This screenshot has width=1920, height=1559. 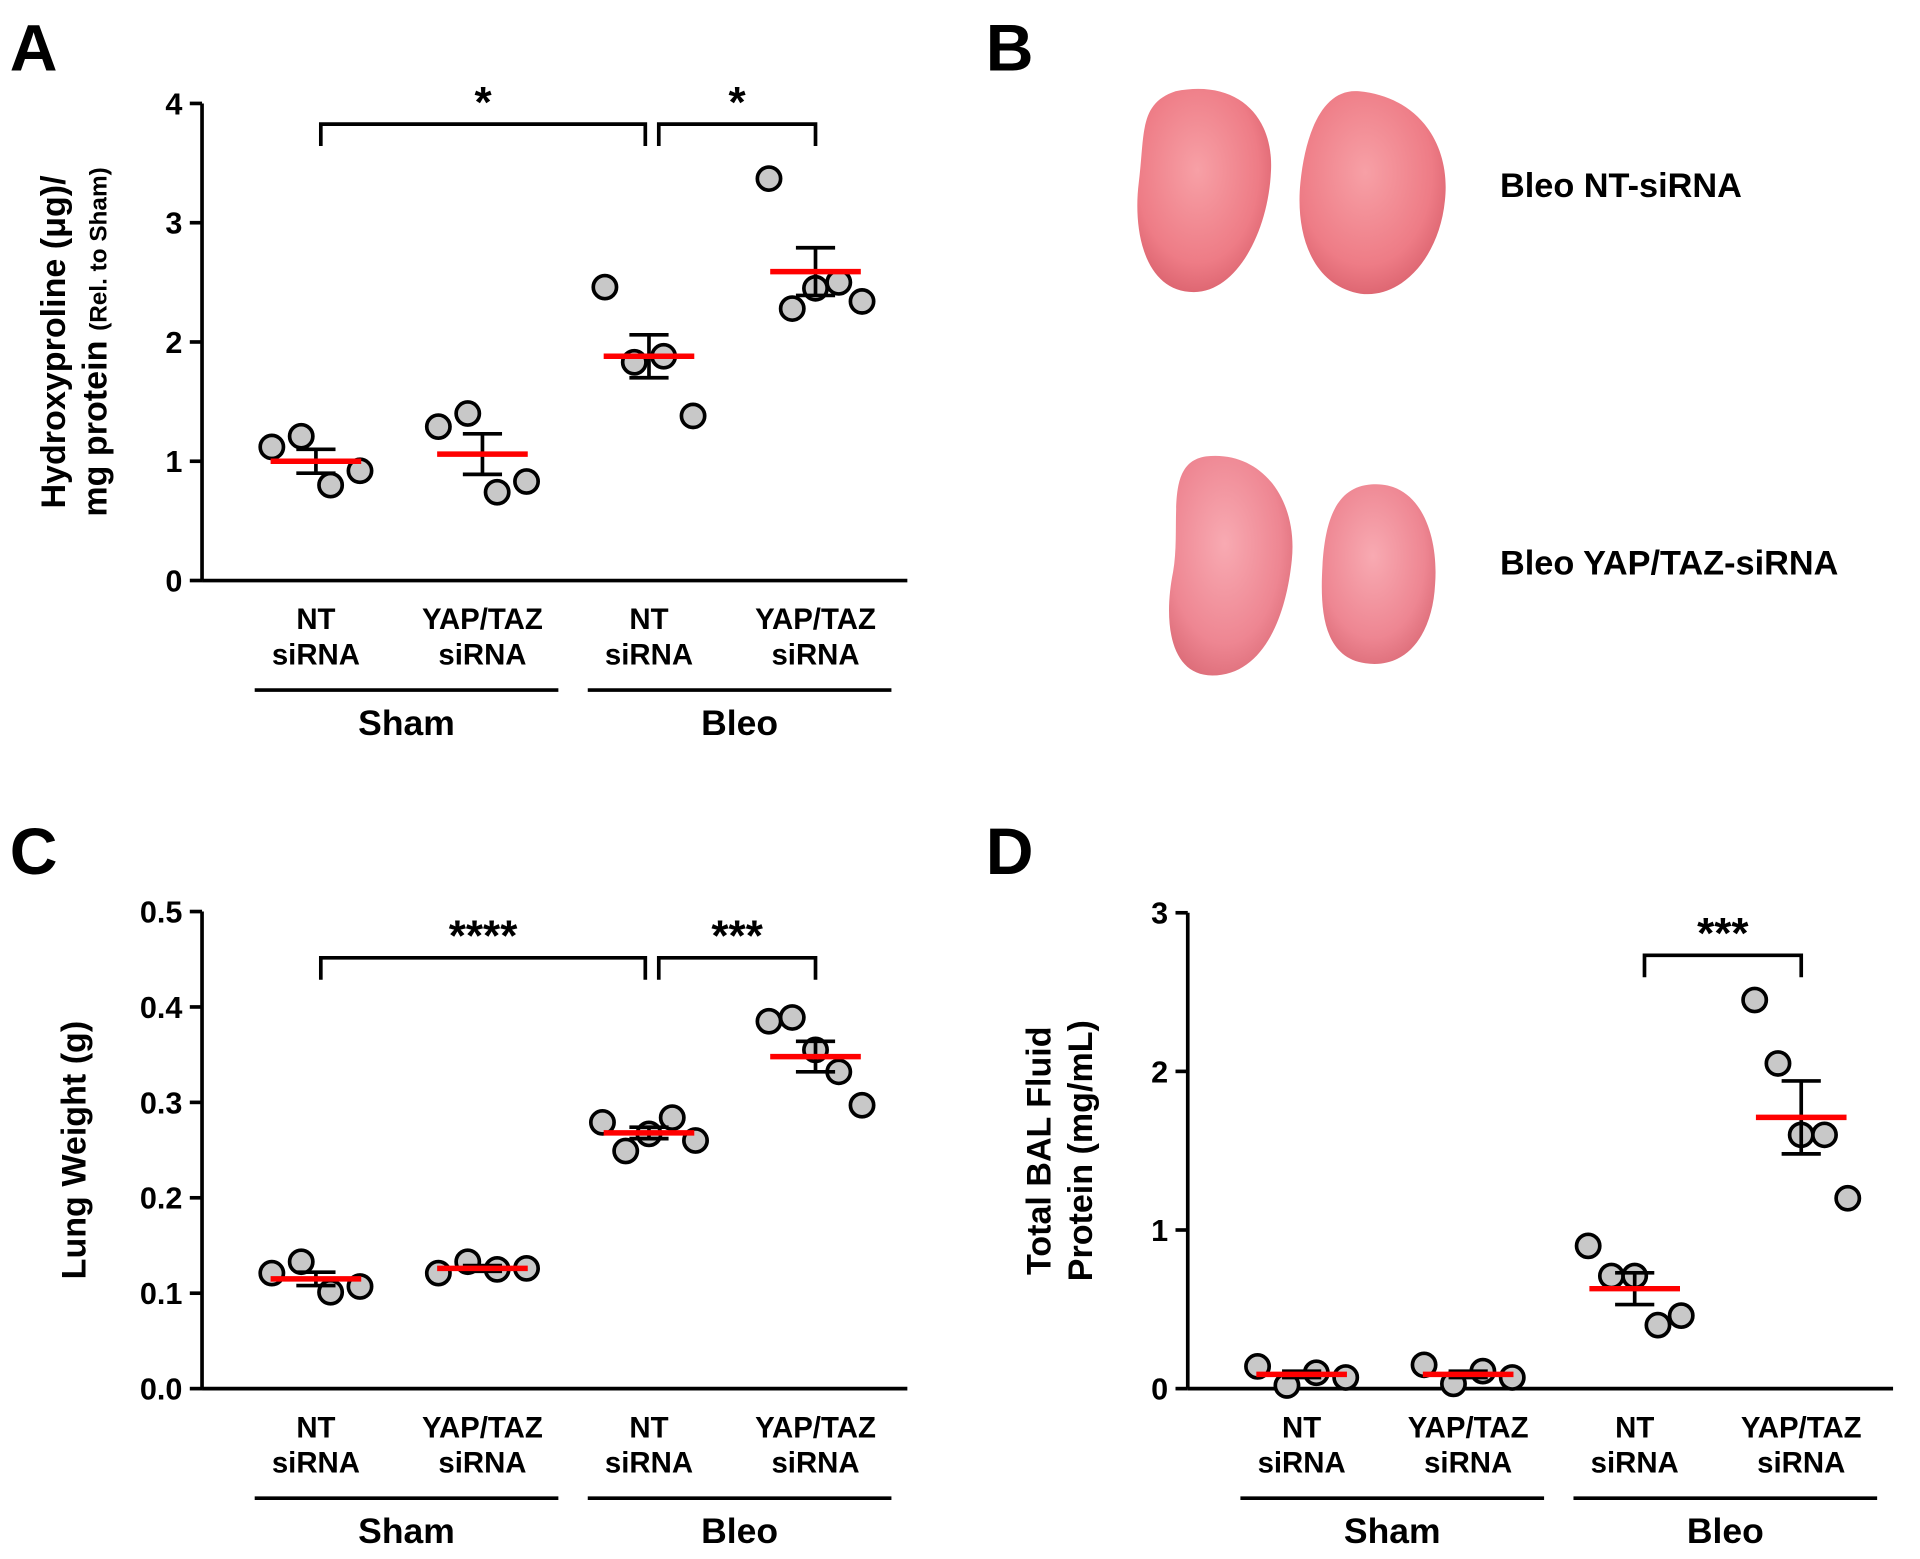 I want to click on lung-photos, so click(x=1291, y=382).